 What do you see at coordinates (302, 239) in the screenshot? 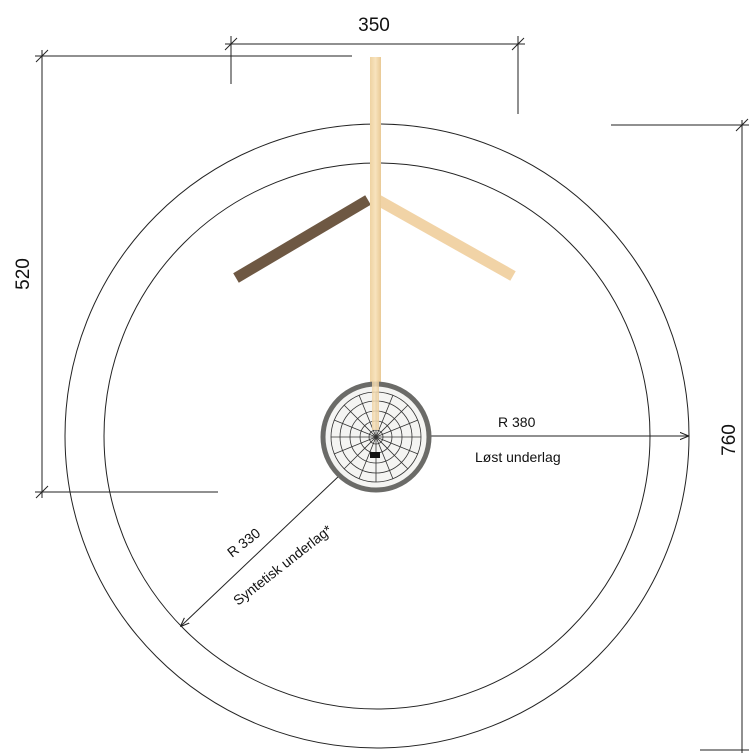
I see `frame-arm-left` at bounding box center [302, 239].